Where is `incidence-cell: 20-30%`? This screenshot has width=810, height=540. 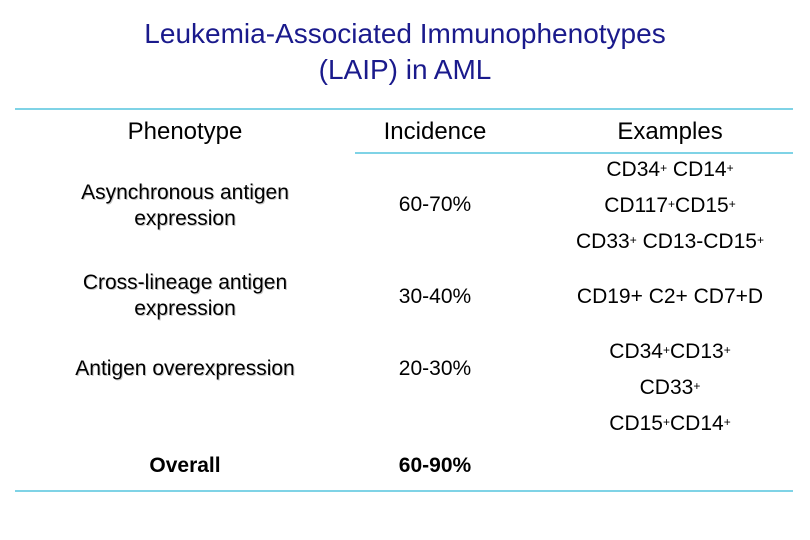
incidence-cell: 20-30% is located at coordinates (435, 368).